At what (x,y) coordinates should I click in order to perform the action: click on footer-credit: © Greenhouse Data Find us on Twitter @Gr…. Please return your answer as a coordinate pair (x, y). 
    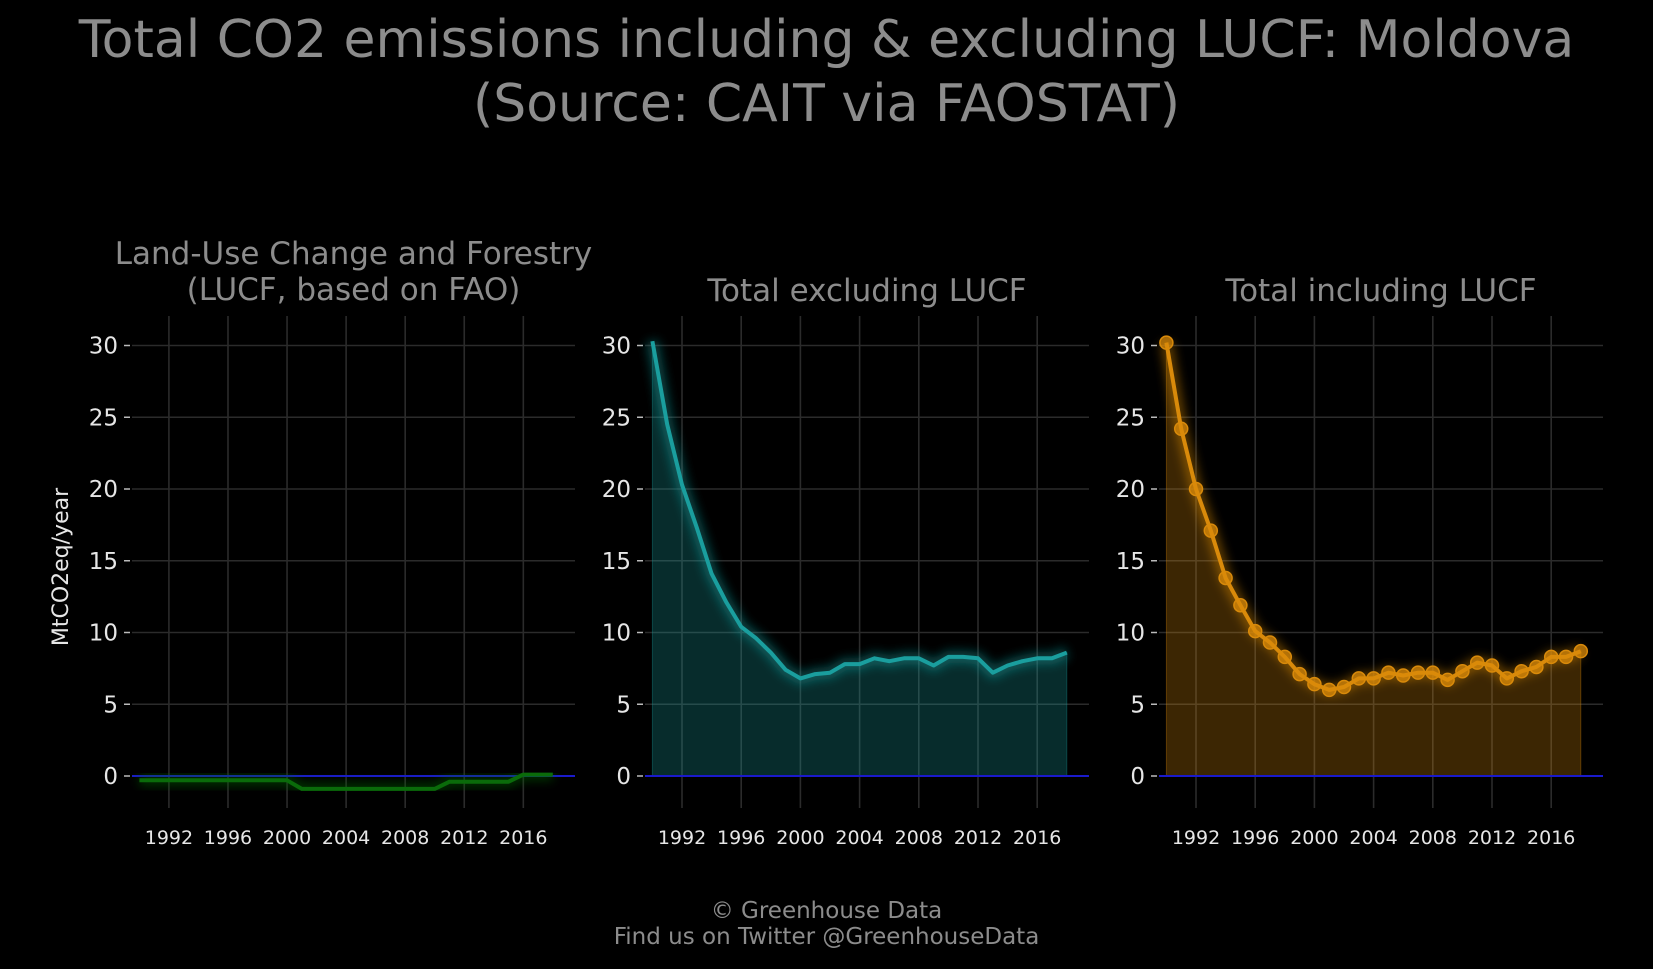
    Looking at the image, I should click on (826, 924).